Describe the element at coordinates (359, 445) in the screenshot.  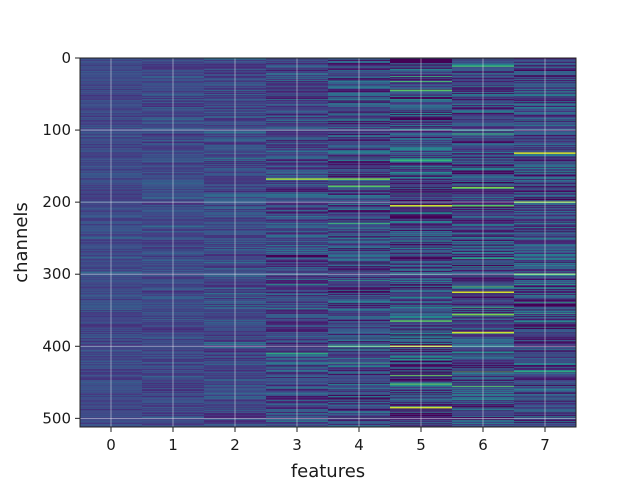
I see `x-tick-label: 4` at that location.